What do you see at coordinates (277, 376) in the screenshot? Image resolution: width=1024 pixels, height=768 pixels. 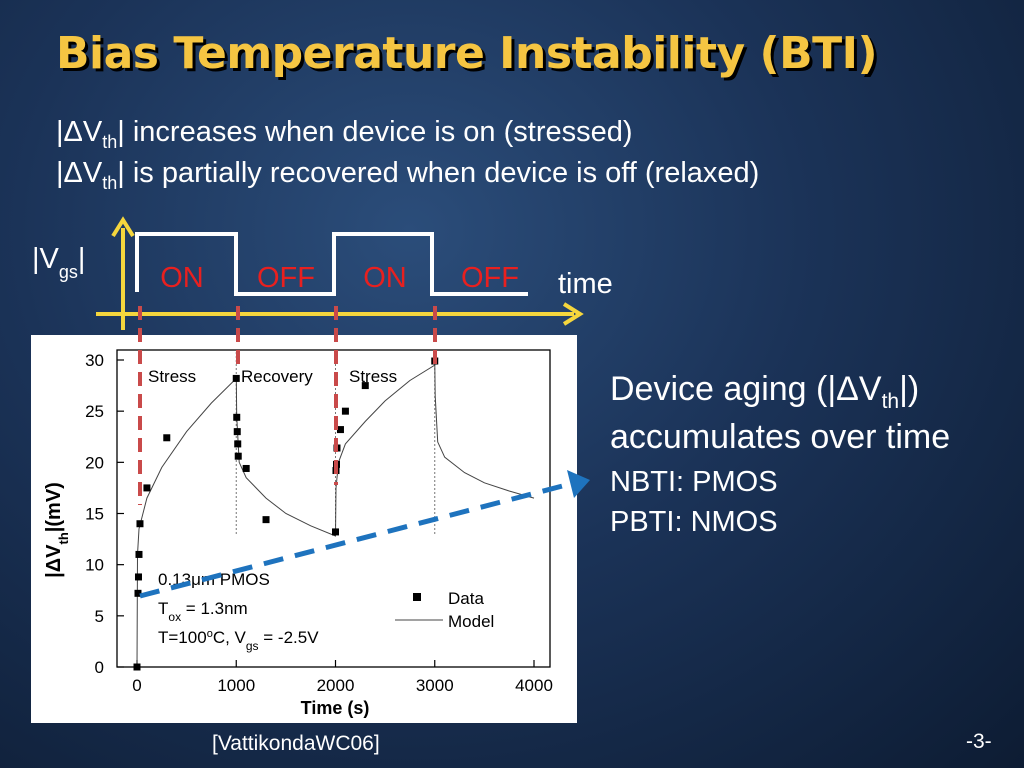 I see `region-label: Recovery` at bounding box center [277, 376].